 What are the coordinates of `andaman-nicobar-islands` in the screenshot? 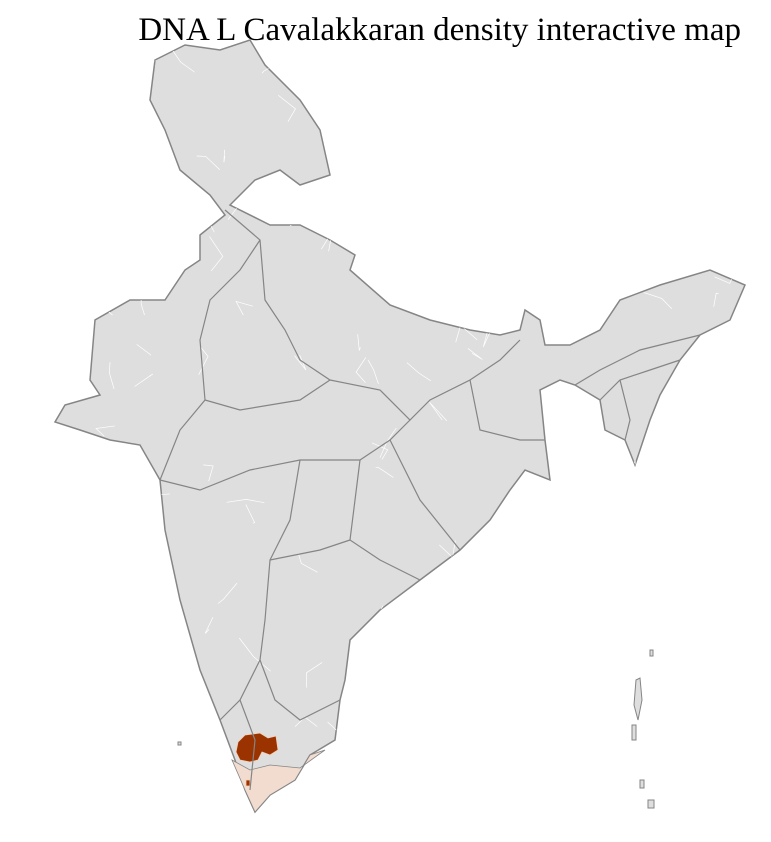 It's located at (416, 729).